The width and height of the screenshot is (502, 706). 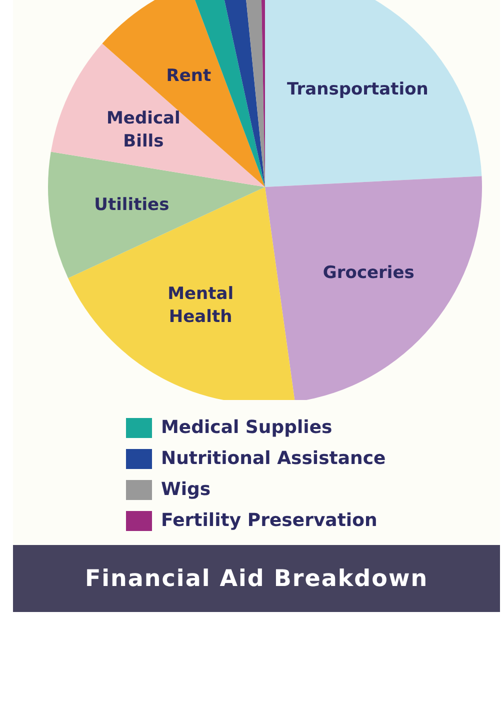 What do you see at coordinates (143, 129) in the screenshot?
I see `slice-label: Medical Bills` at bounding box center [143, 129].